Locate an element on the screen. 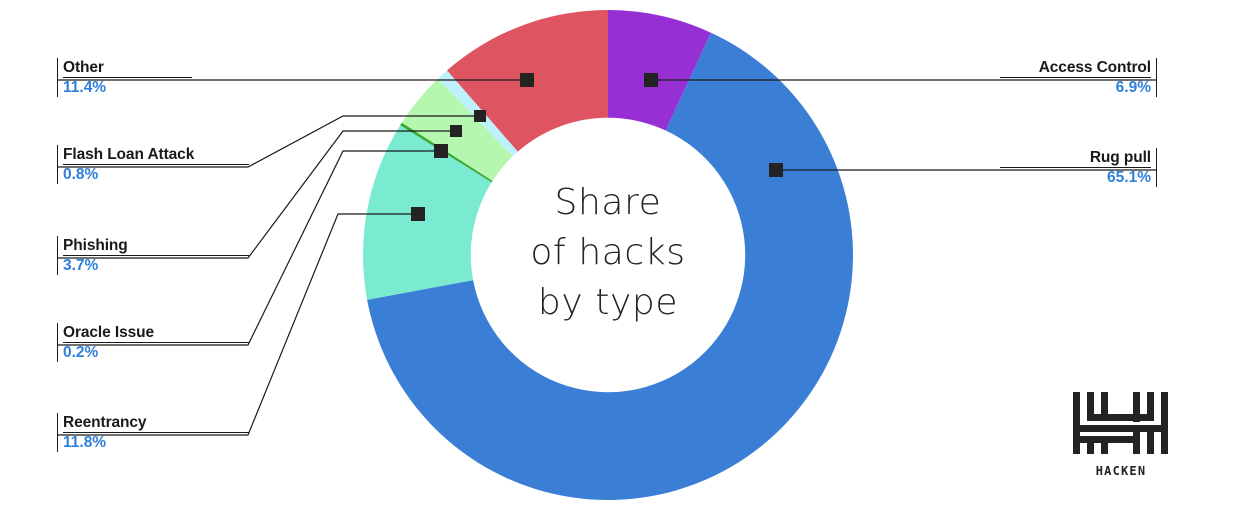 This screenshot has width=1239, height=513. callout-access-control-name: Access Control is located at coordinates (1094, 67).